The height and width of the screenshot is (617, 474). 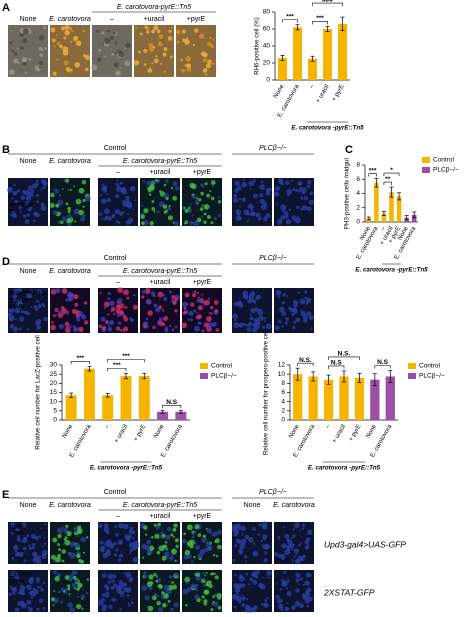 I want to click on error-bar, so click(x=342, y=24).